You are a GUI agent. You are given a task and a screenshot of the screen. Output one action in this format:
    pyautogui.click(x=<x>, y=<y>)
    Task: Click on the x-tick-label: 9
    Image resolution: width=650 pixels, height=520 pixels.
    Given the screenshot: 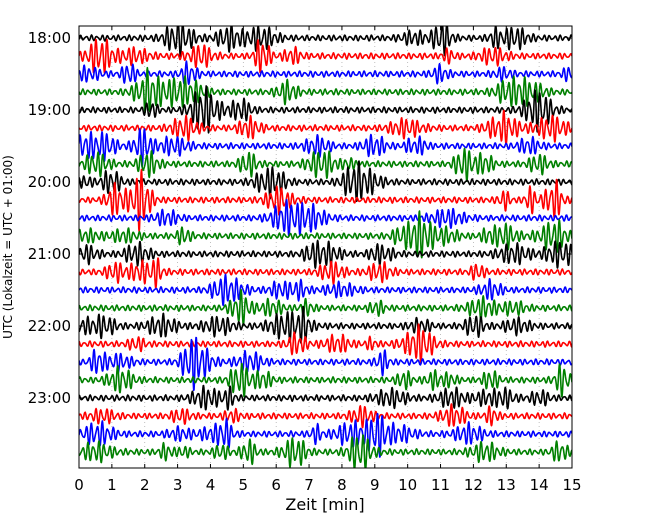 What is the action you would take?
    pyautogui.click(x=375, y=485)
    